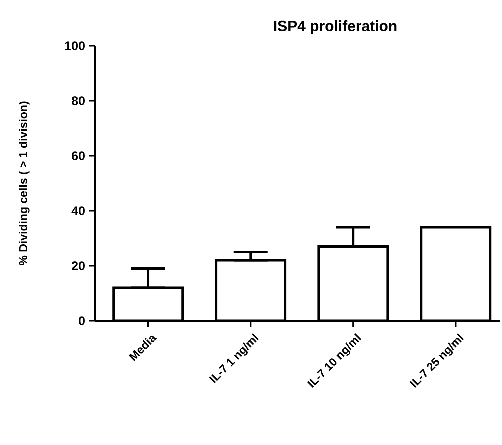  What do you see at coordinates (24, 184) in the screenshot?
I see `y-axis-title: % Dividing cells ( > 1 division)` at bounding box center [24, 184].